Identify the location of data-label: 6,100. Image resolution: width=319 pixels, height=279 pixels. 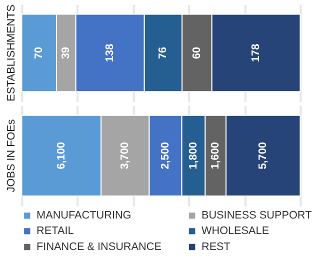
(61, 156).